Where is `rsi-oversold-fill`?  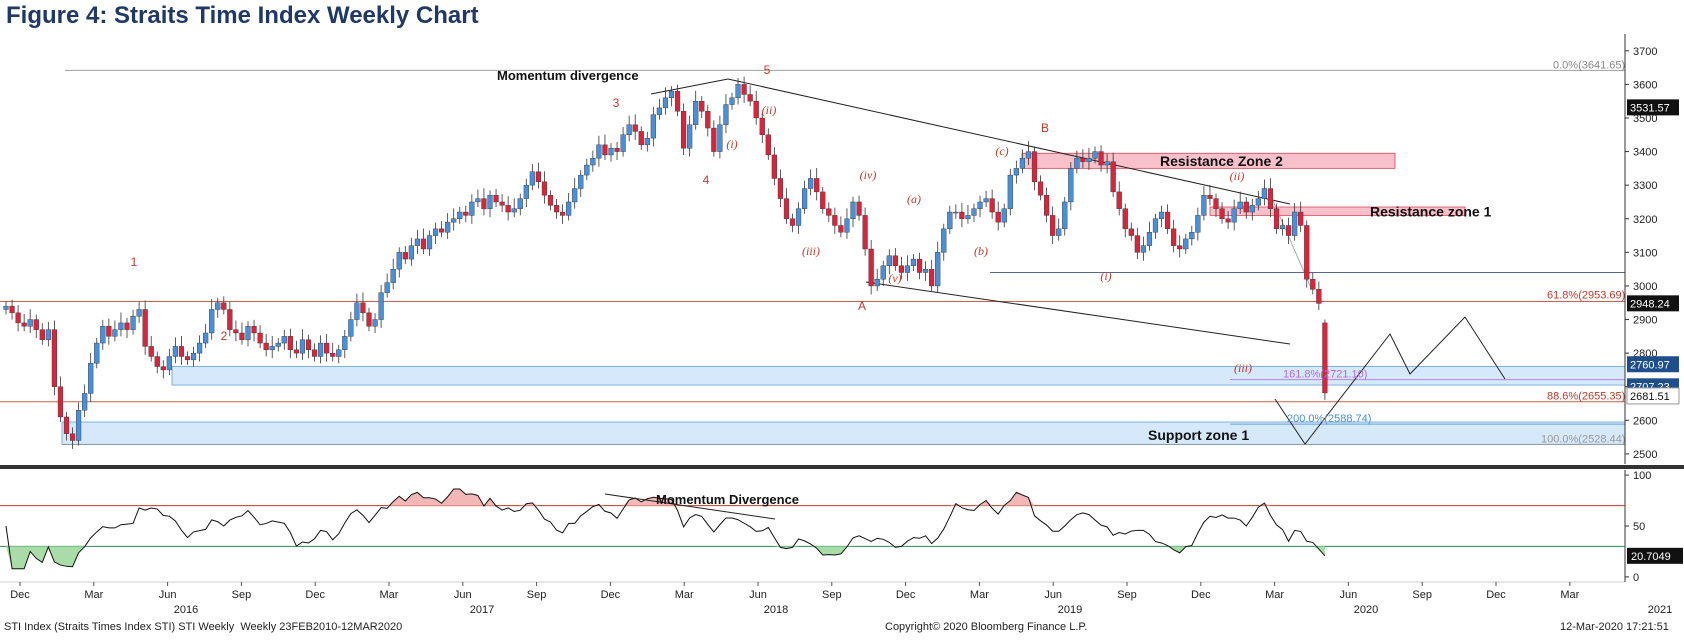
rsi-oversold-fill is located at coordinates (665, 557).